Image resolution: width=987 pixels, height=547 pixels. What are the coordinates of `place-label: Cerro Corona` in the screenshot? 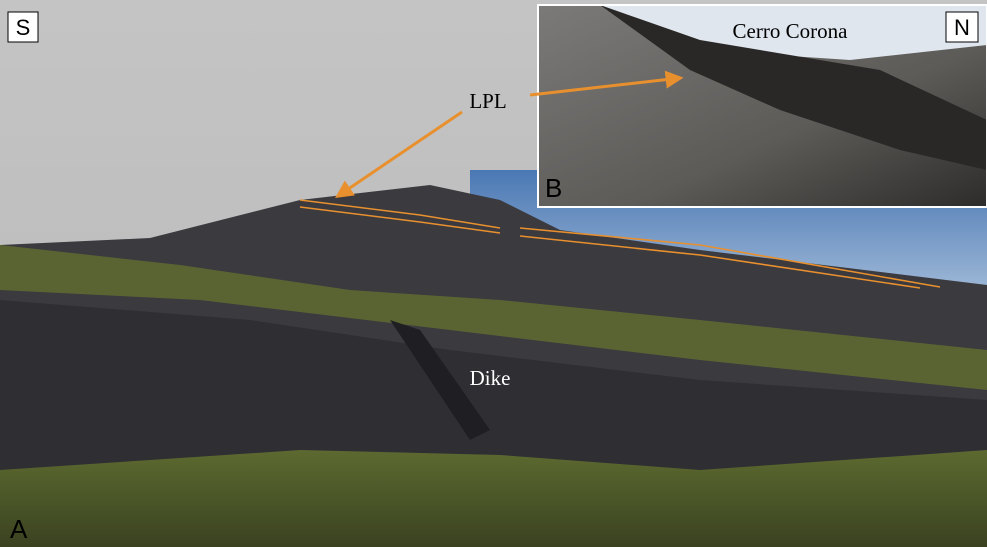 It's located at (791, 31).